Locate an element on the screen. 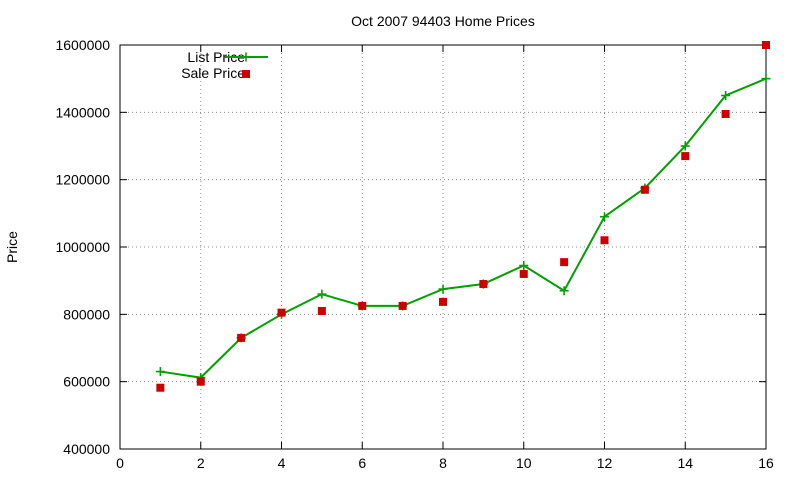 Image resolution: width=800 pixels, height=480 pixels. y-tick-label: 1600000 is located at coordinates (82, 45).